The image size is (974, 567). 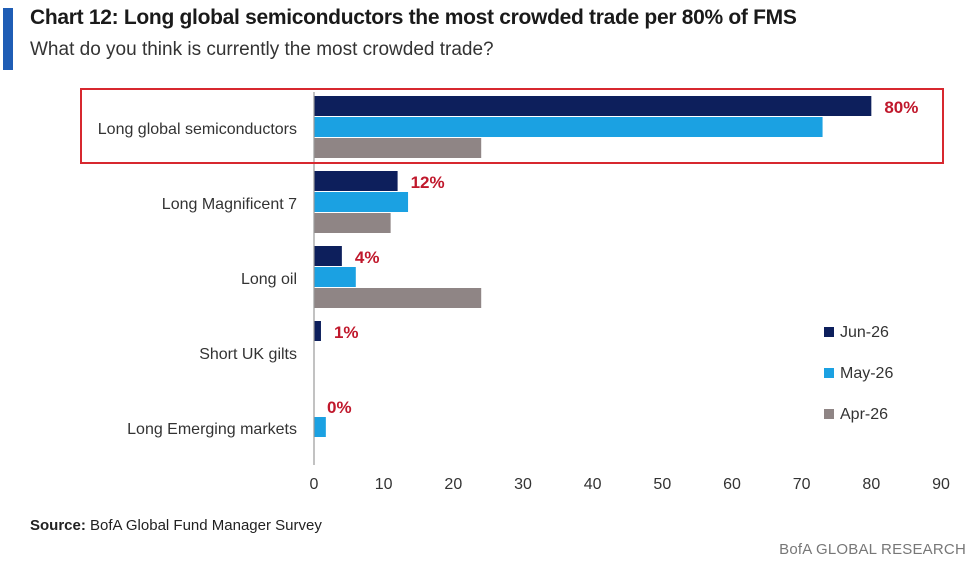 What do you see at coordinates (229, 204) in the screenshot?
I see `category-label: Long Magnificent 7` at bounding box center [229, 204].